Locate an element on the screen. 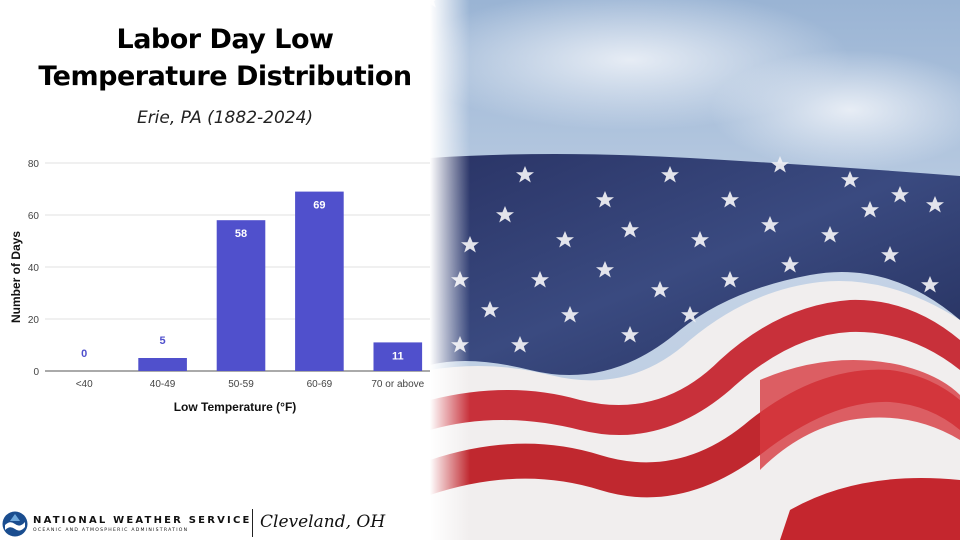 This screenshot has height=540, width=960. data-label: 11 is located at coordinates (398, 356).